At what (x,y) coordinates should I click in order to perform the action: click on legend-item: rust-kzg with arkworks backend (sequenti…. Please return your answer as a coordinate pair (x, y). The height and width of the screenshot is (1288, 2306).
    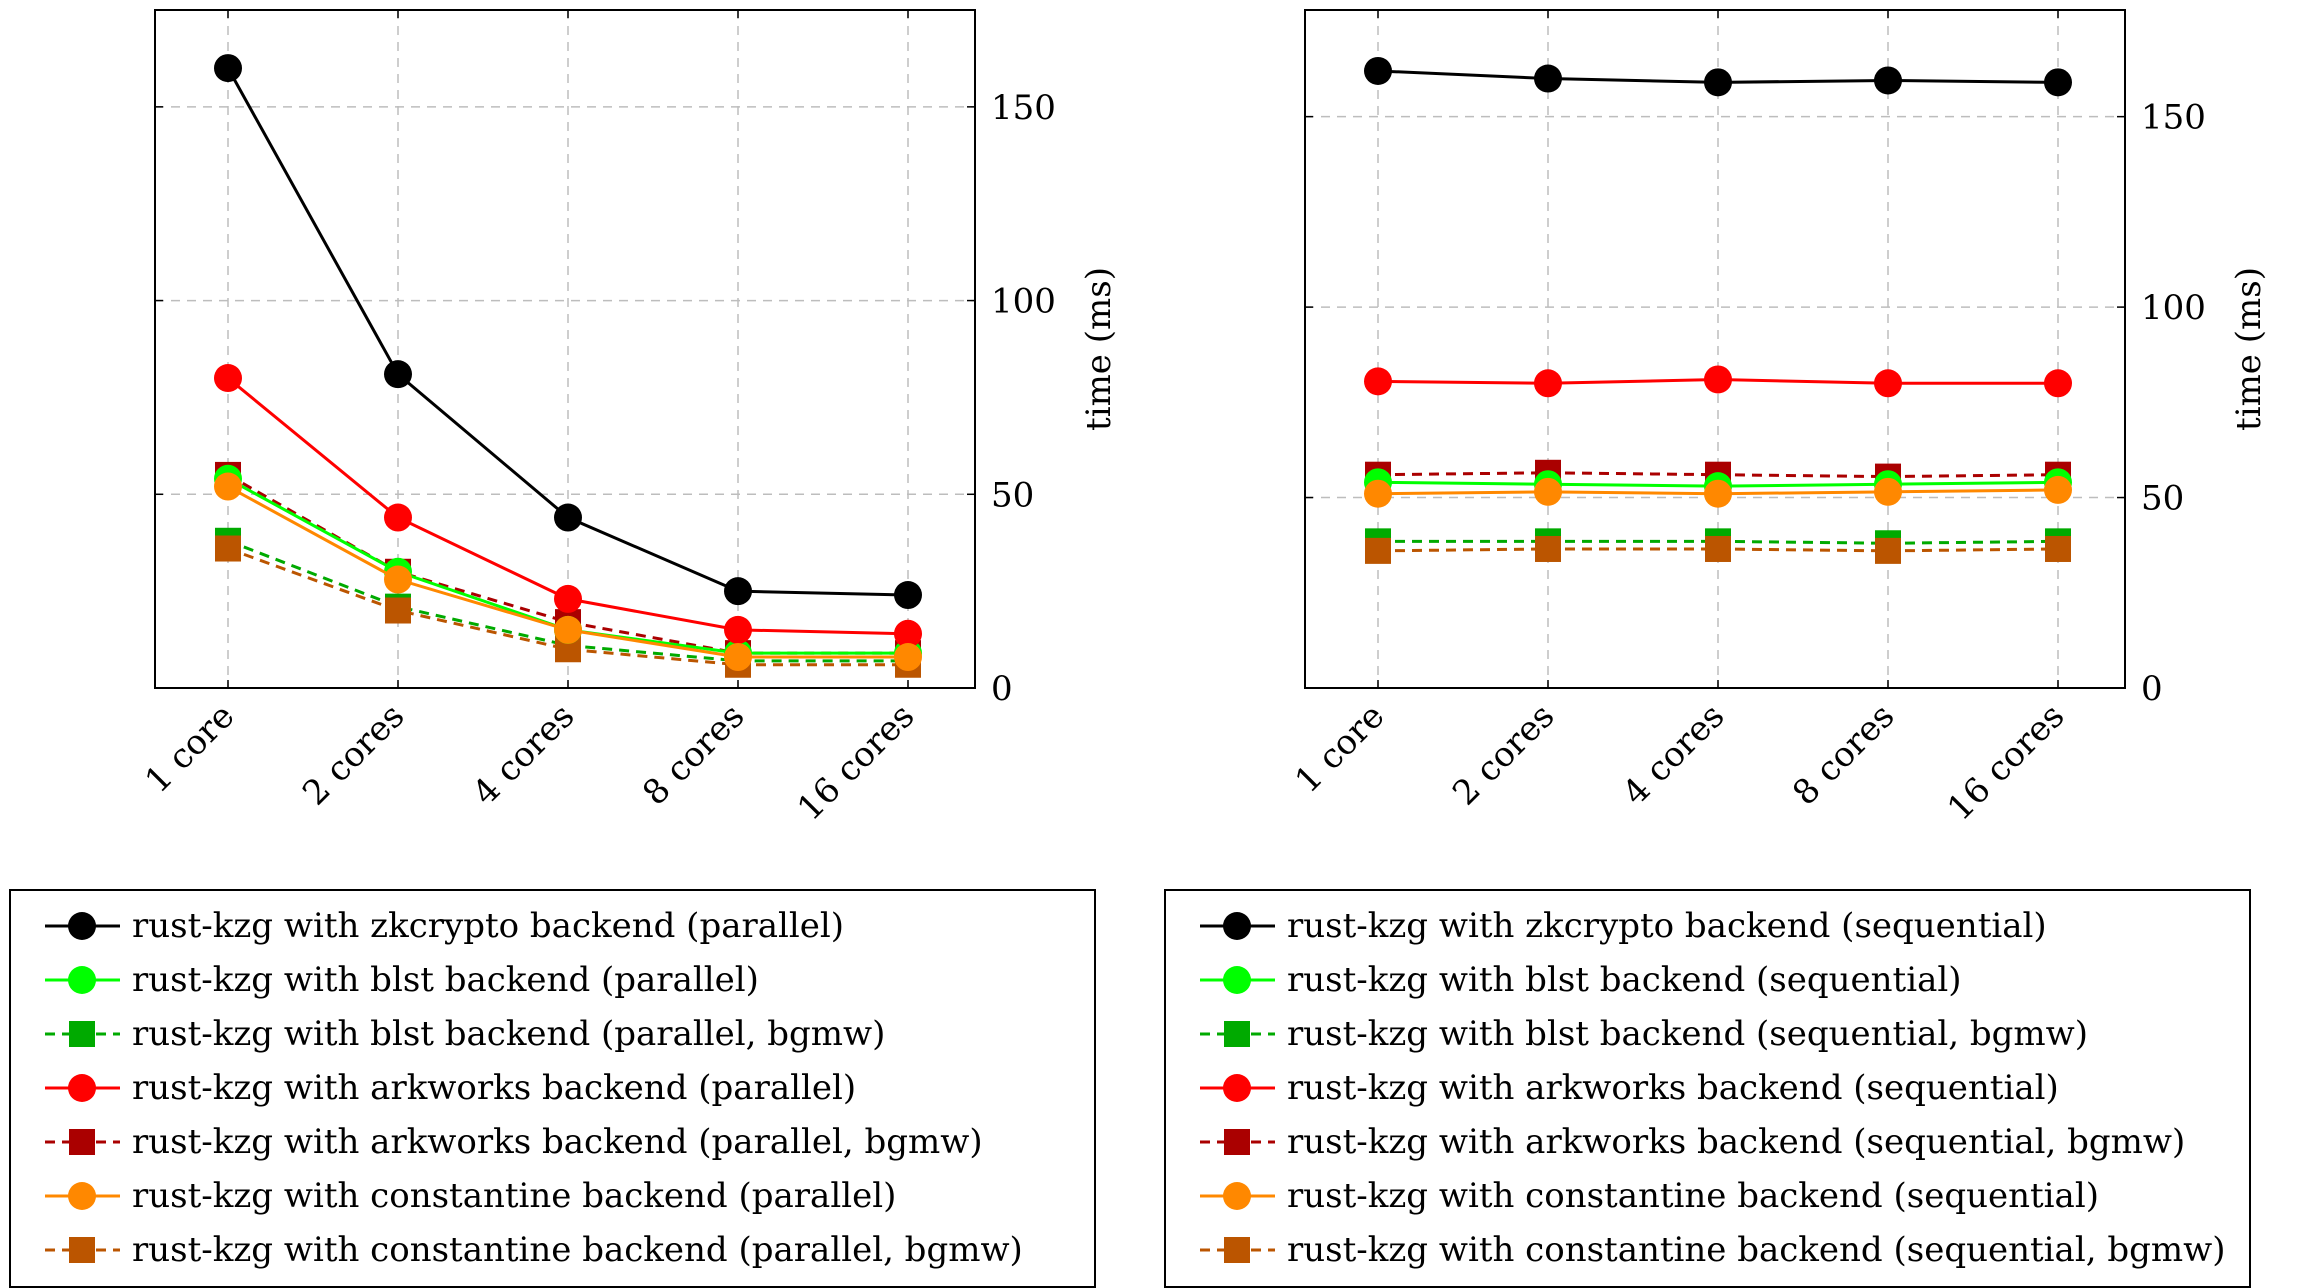
    Looking at the image, I should click on (1629, 1088).